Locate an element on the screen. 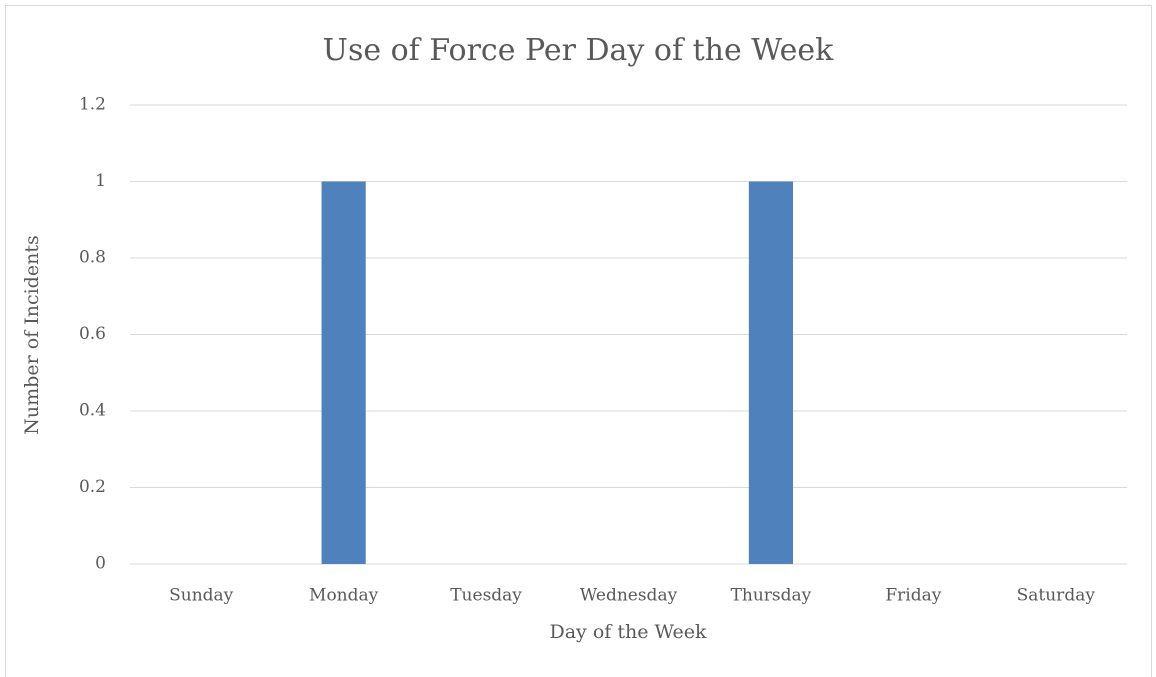  y-tick-label: 0 is located at coordinates (100, 564).